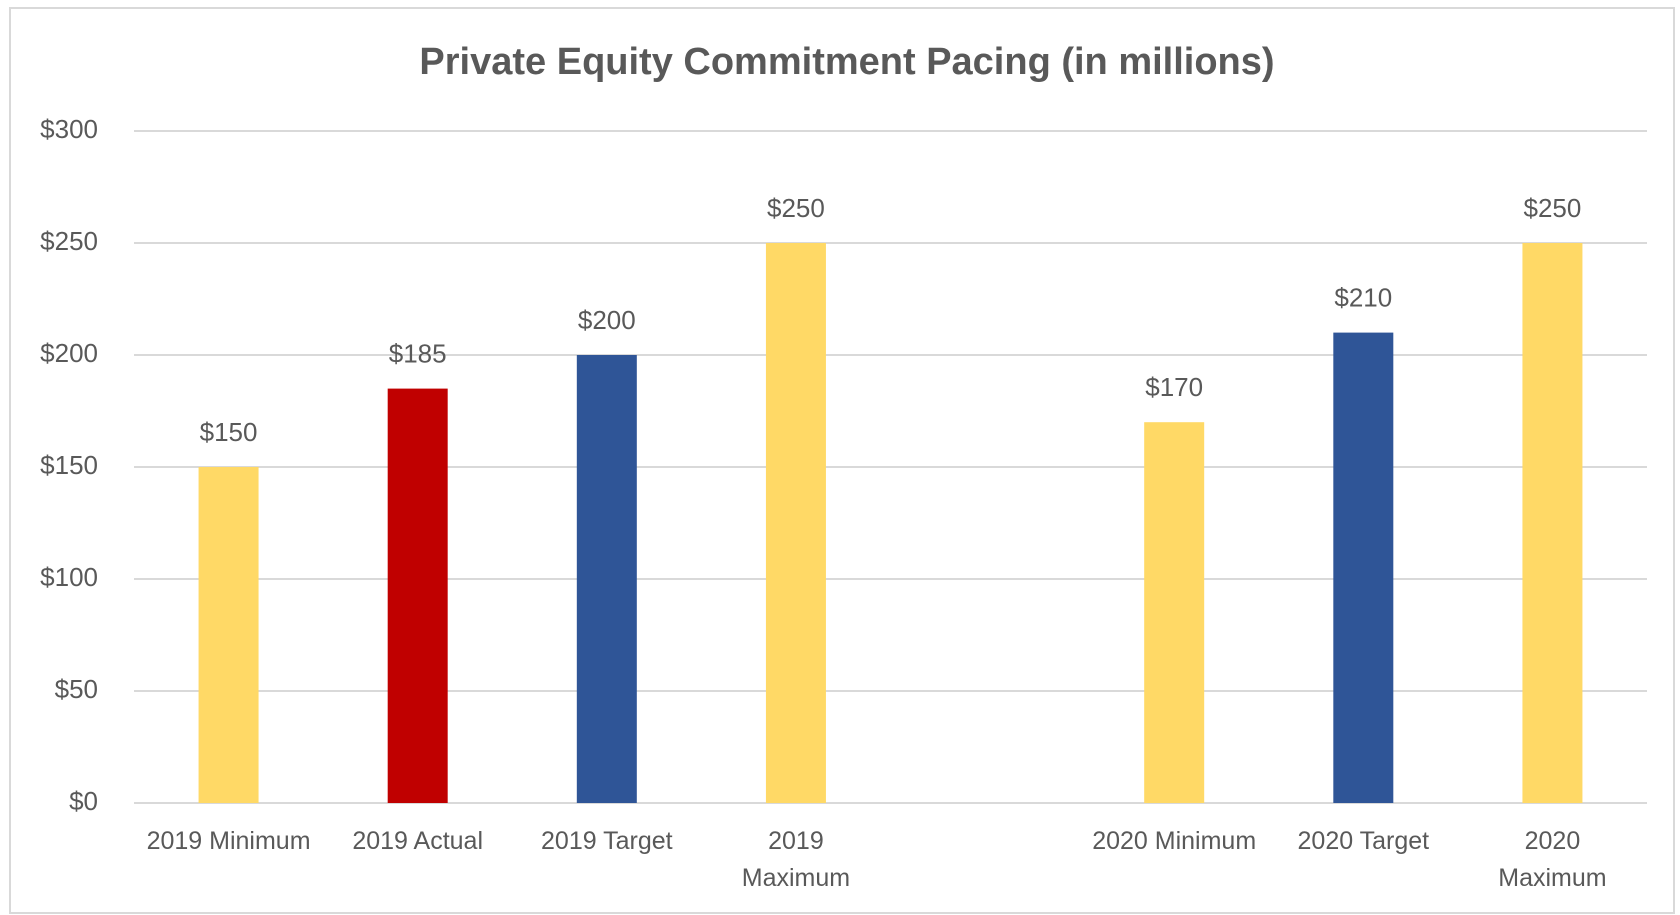 The height and width of the screenshot is (915, 1680). I want to click on x-tick-label: 2020 Maximum, so click(1552, 859).